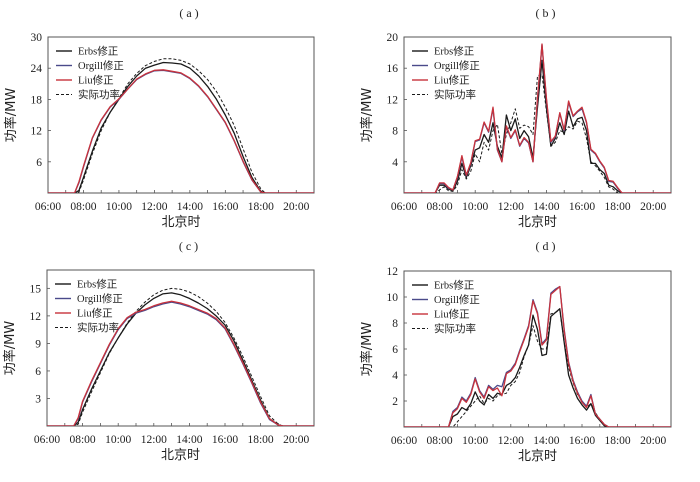 The width and height of the screenshot is (700, 482). Describe the element at coordinates (393, 38) in the screenshot. I see `y-tick-label: 20` at that location.